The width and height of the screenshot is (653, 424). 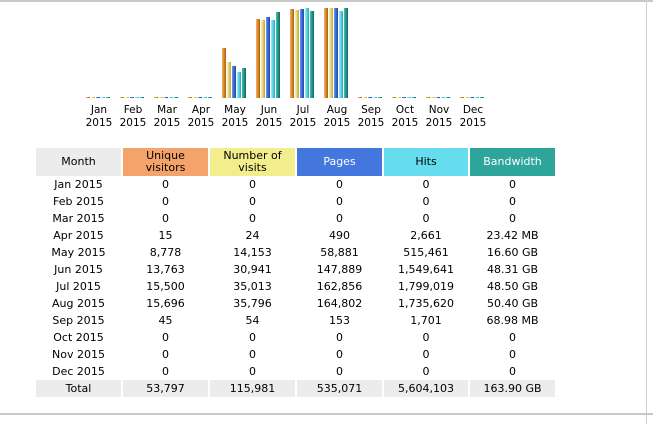 I want to click on cell-month: Aug 2015, so click(x=78, y=303).